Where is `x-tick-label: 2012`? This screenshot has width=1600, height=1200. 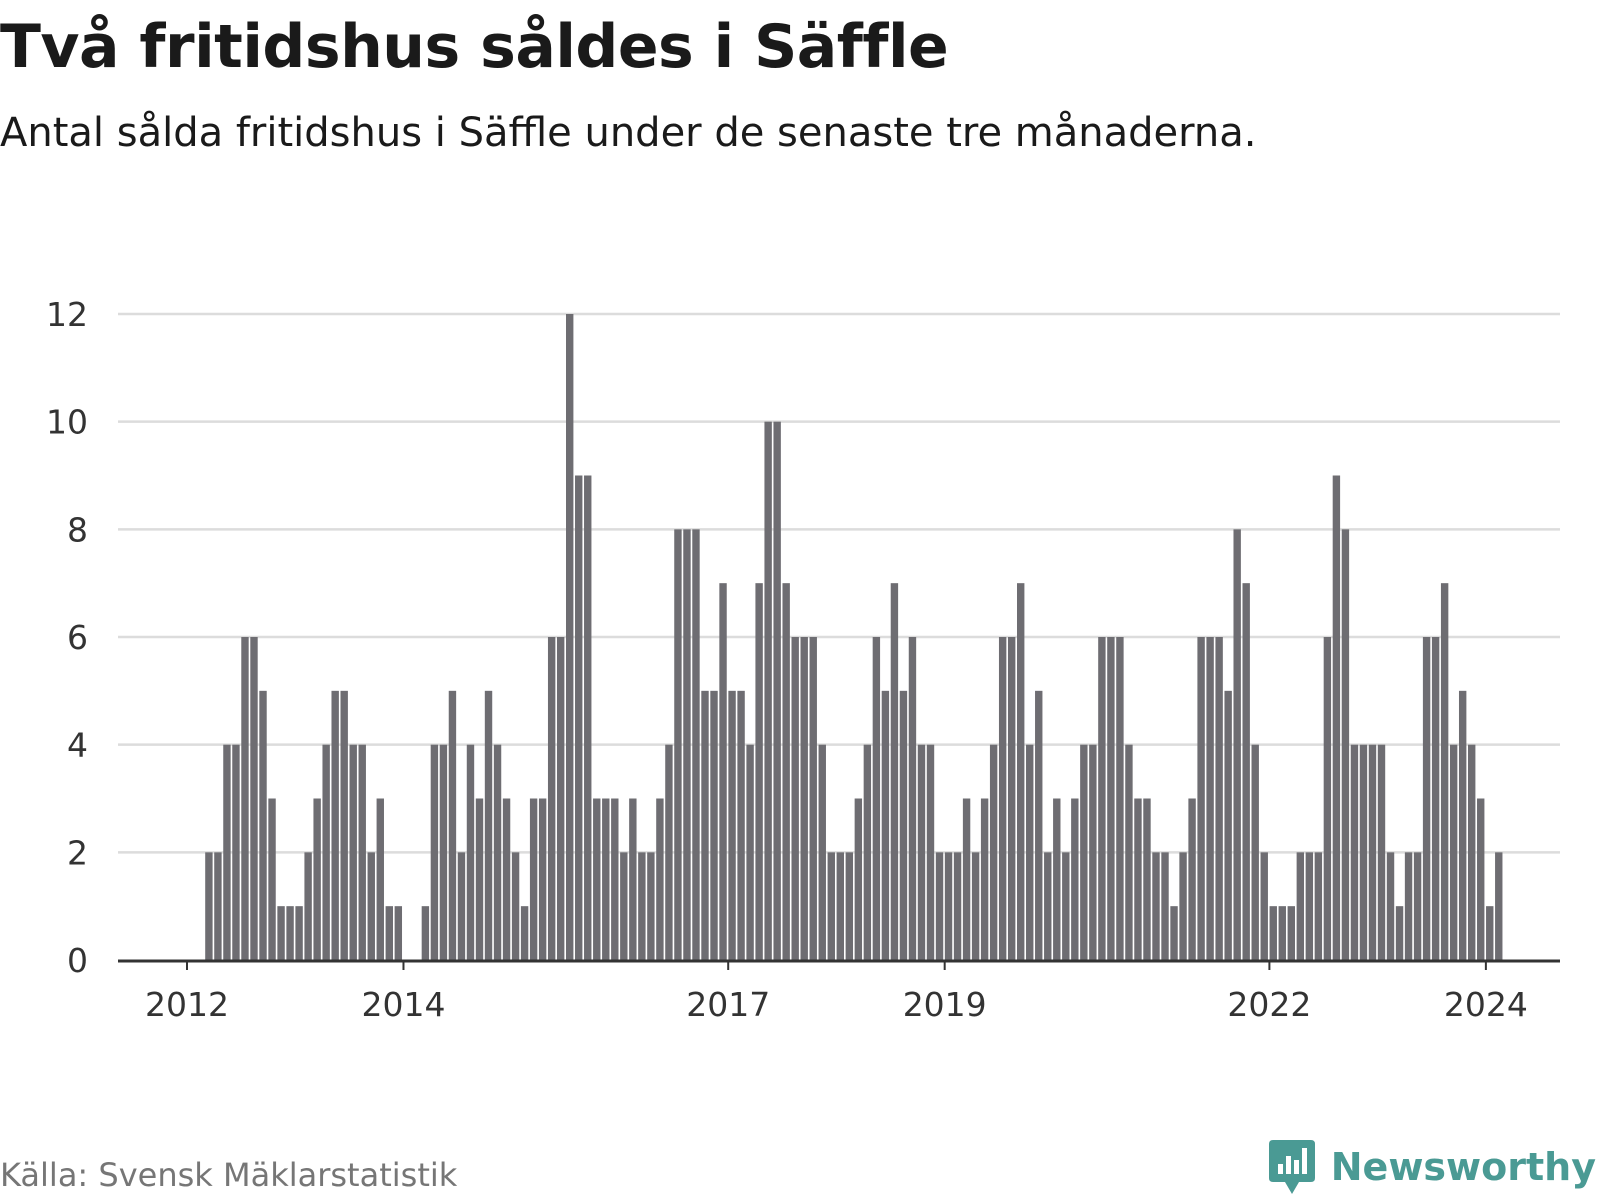 x-tick-label: 2012 is located at coordinates (187, 1004).